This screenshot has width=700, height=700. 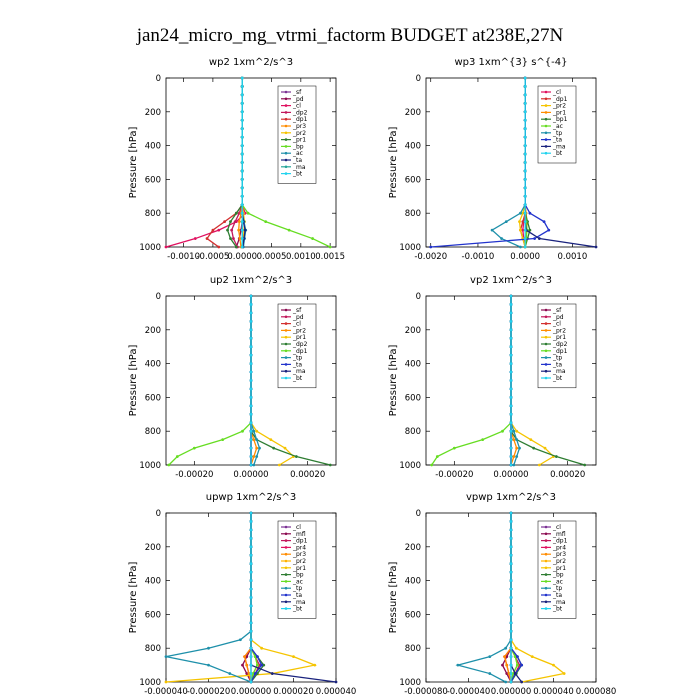 I want to click on panel-title: upwp 1xm^2/s^3, so click(x=251, y=497).